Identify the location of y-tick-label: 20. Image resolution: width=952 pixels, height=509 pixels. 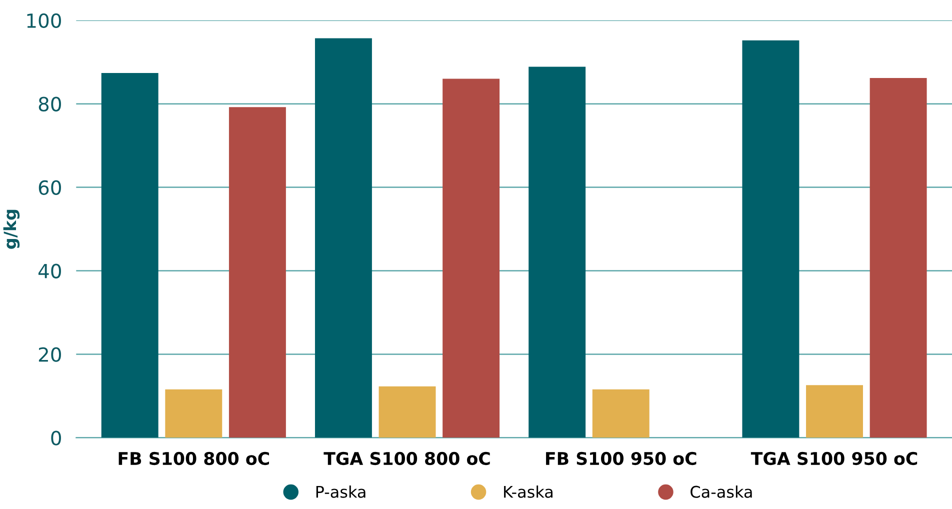
(49, 354).